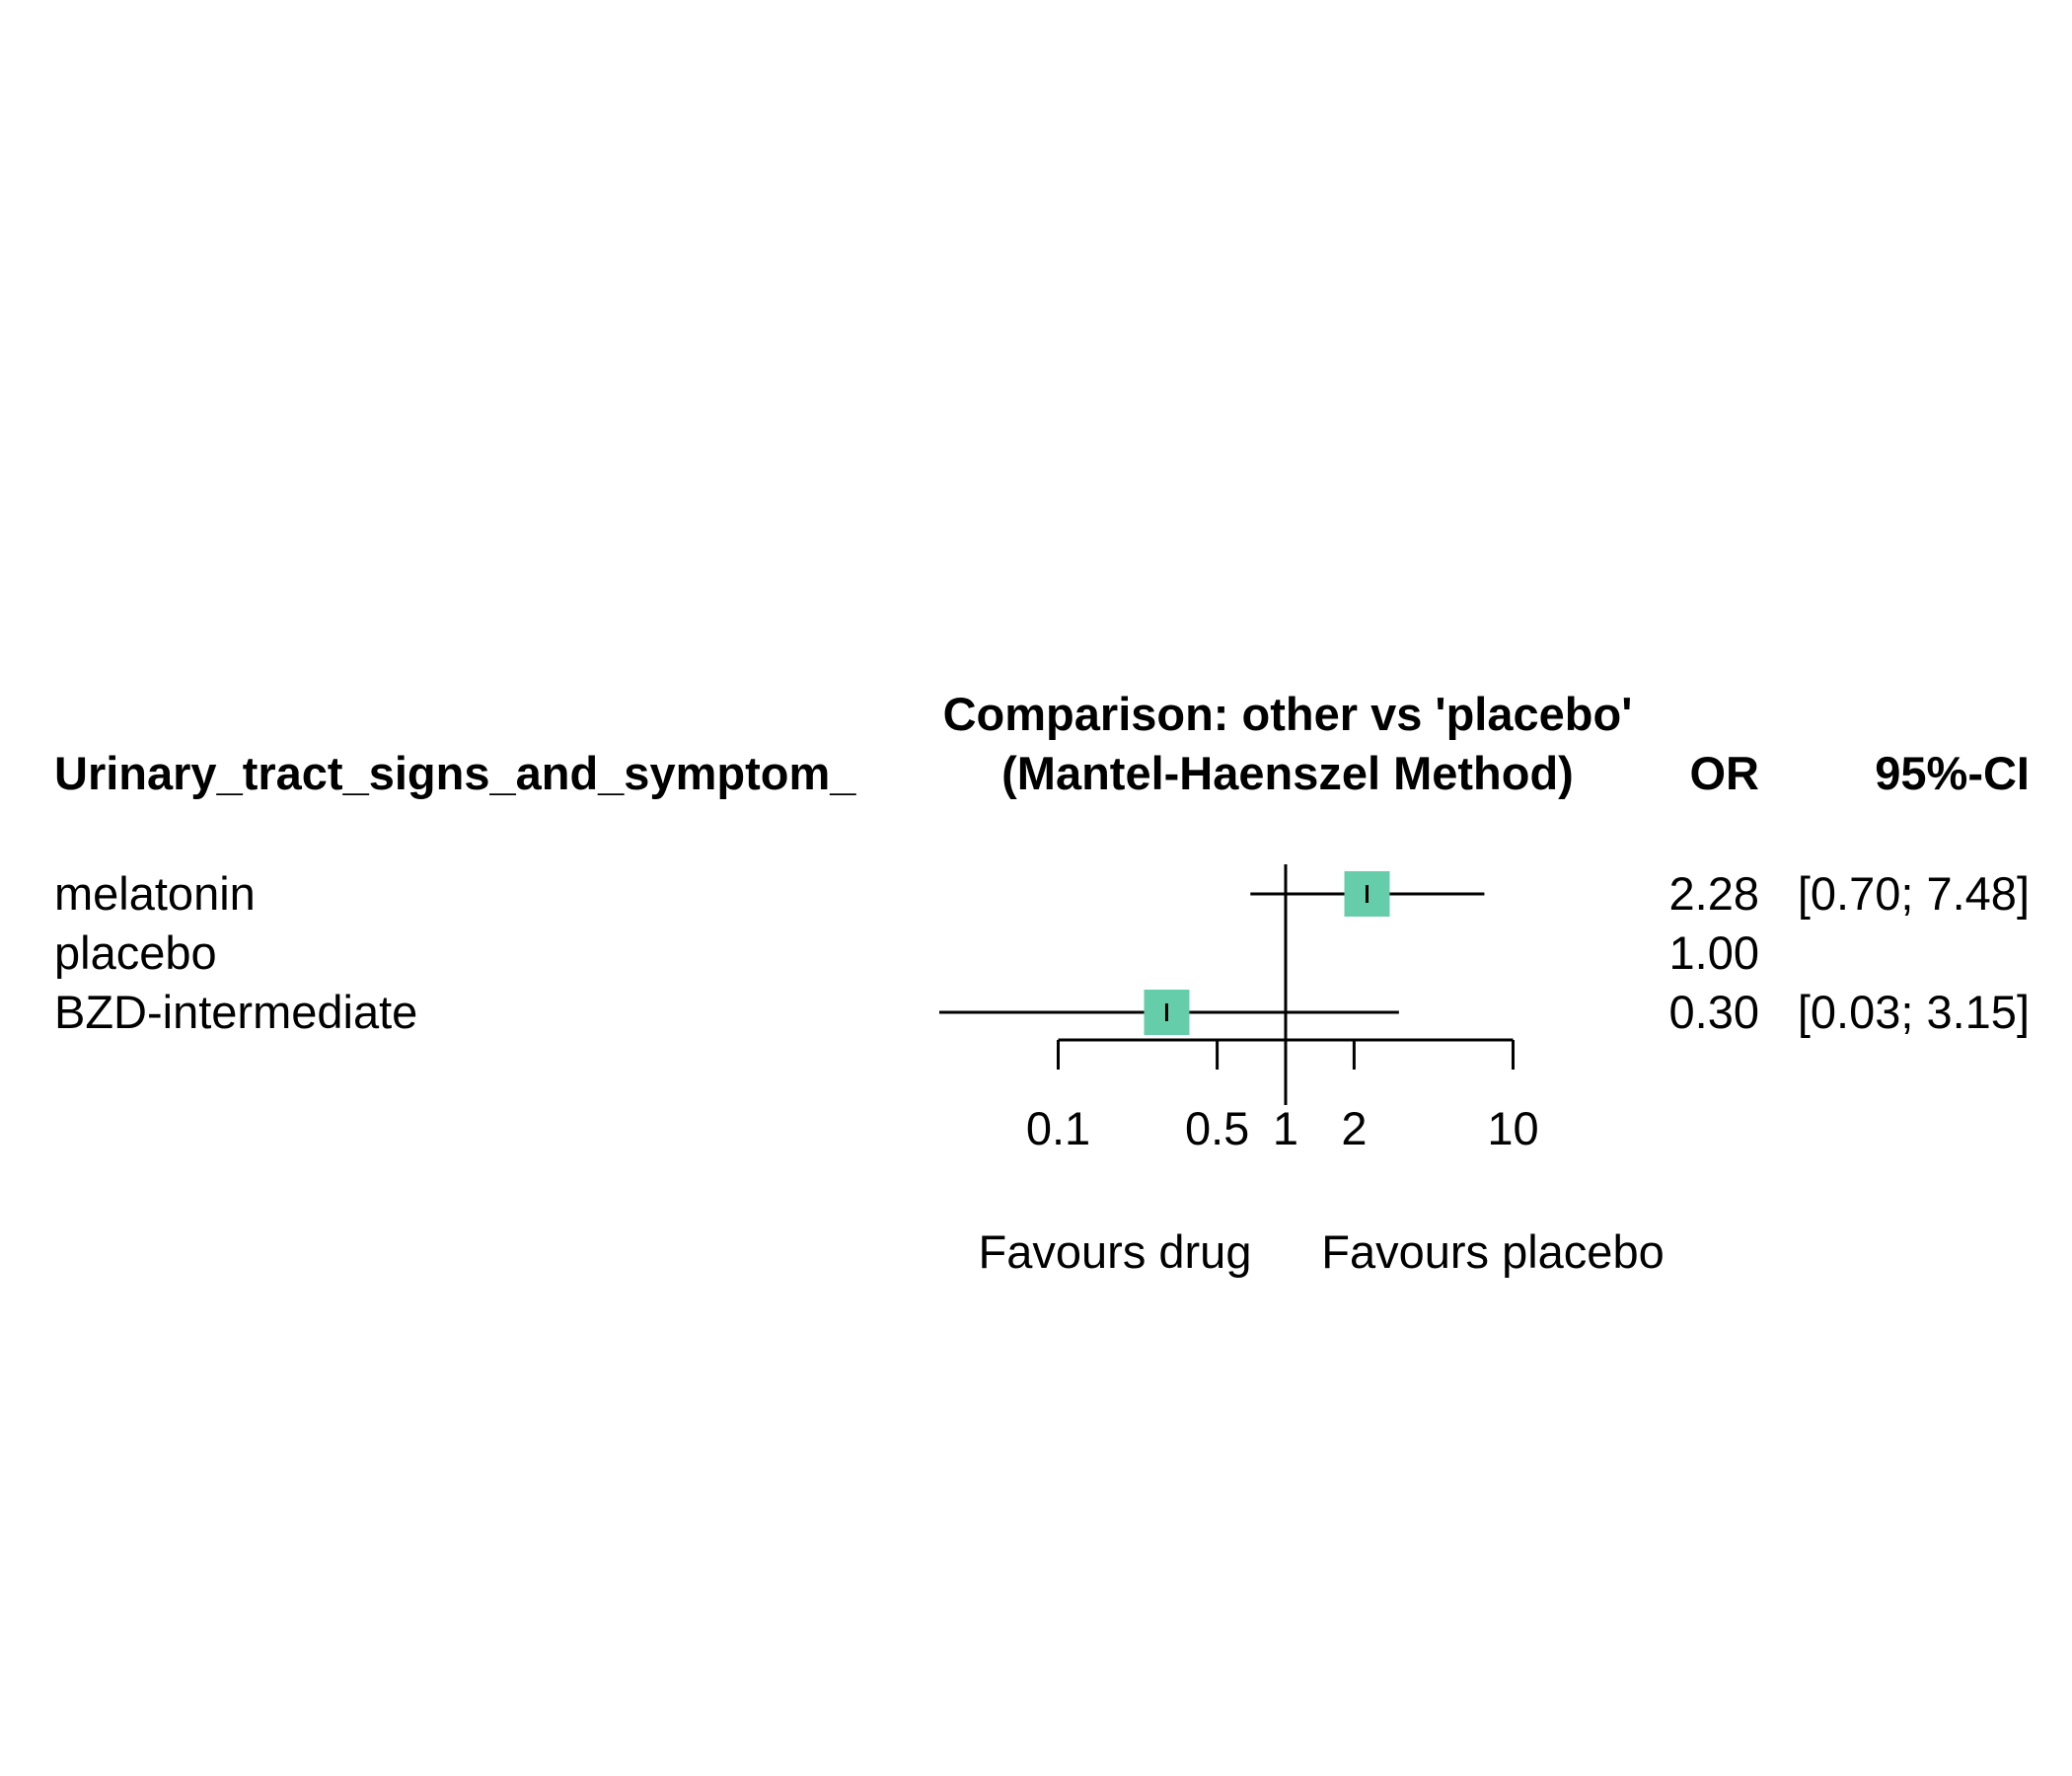 Image resolution: width=2072 pixels, height=1776 pixels. What do you see at coordinates (1042, 1012) in the screenshot?
I see `study-row: BZD-intermediate 0.30 [0.03; 3.15]` at bounding box center [1042, 1012].